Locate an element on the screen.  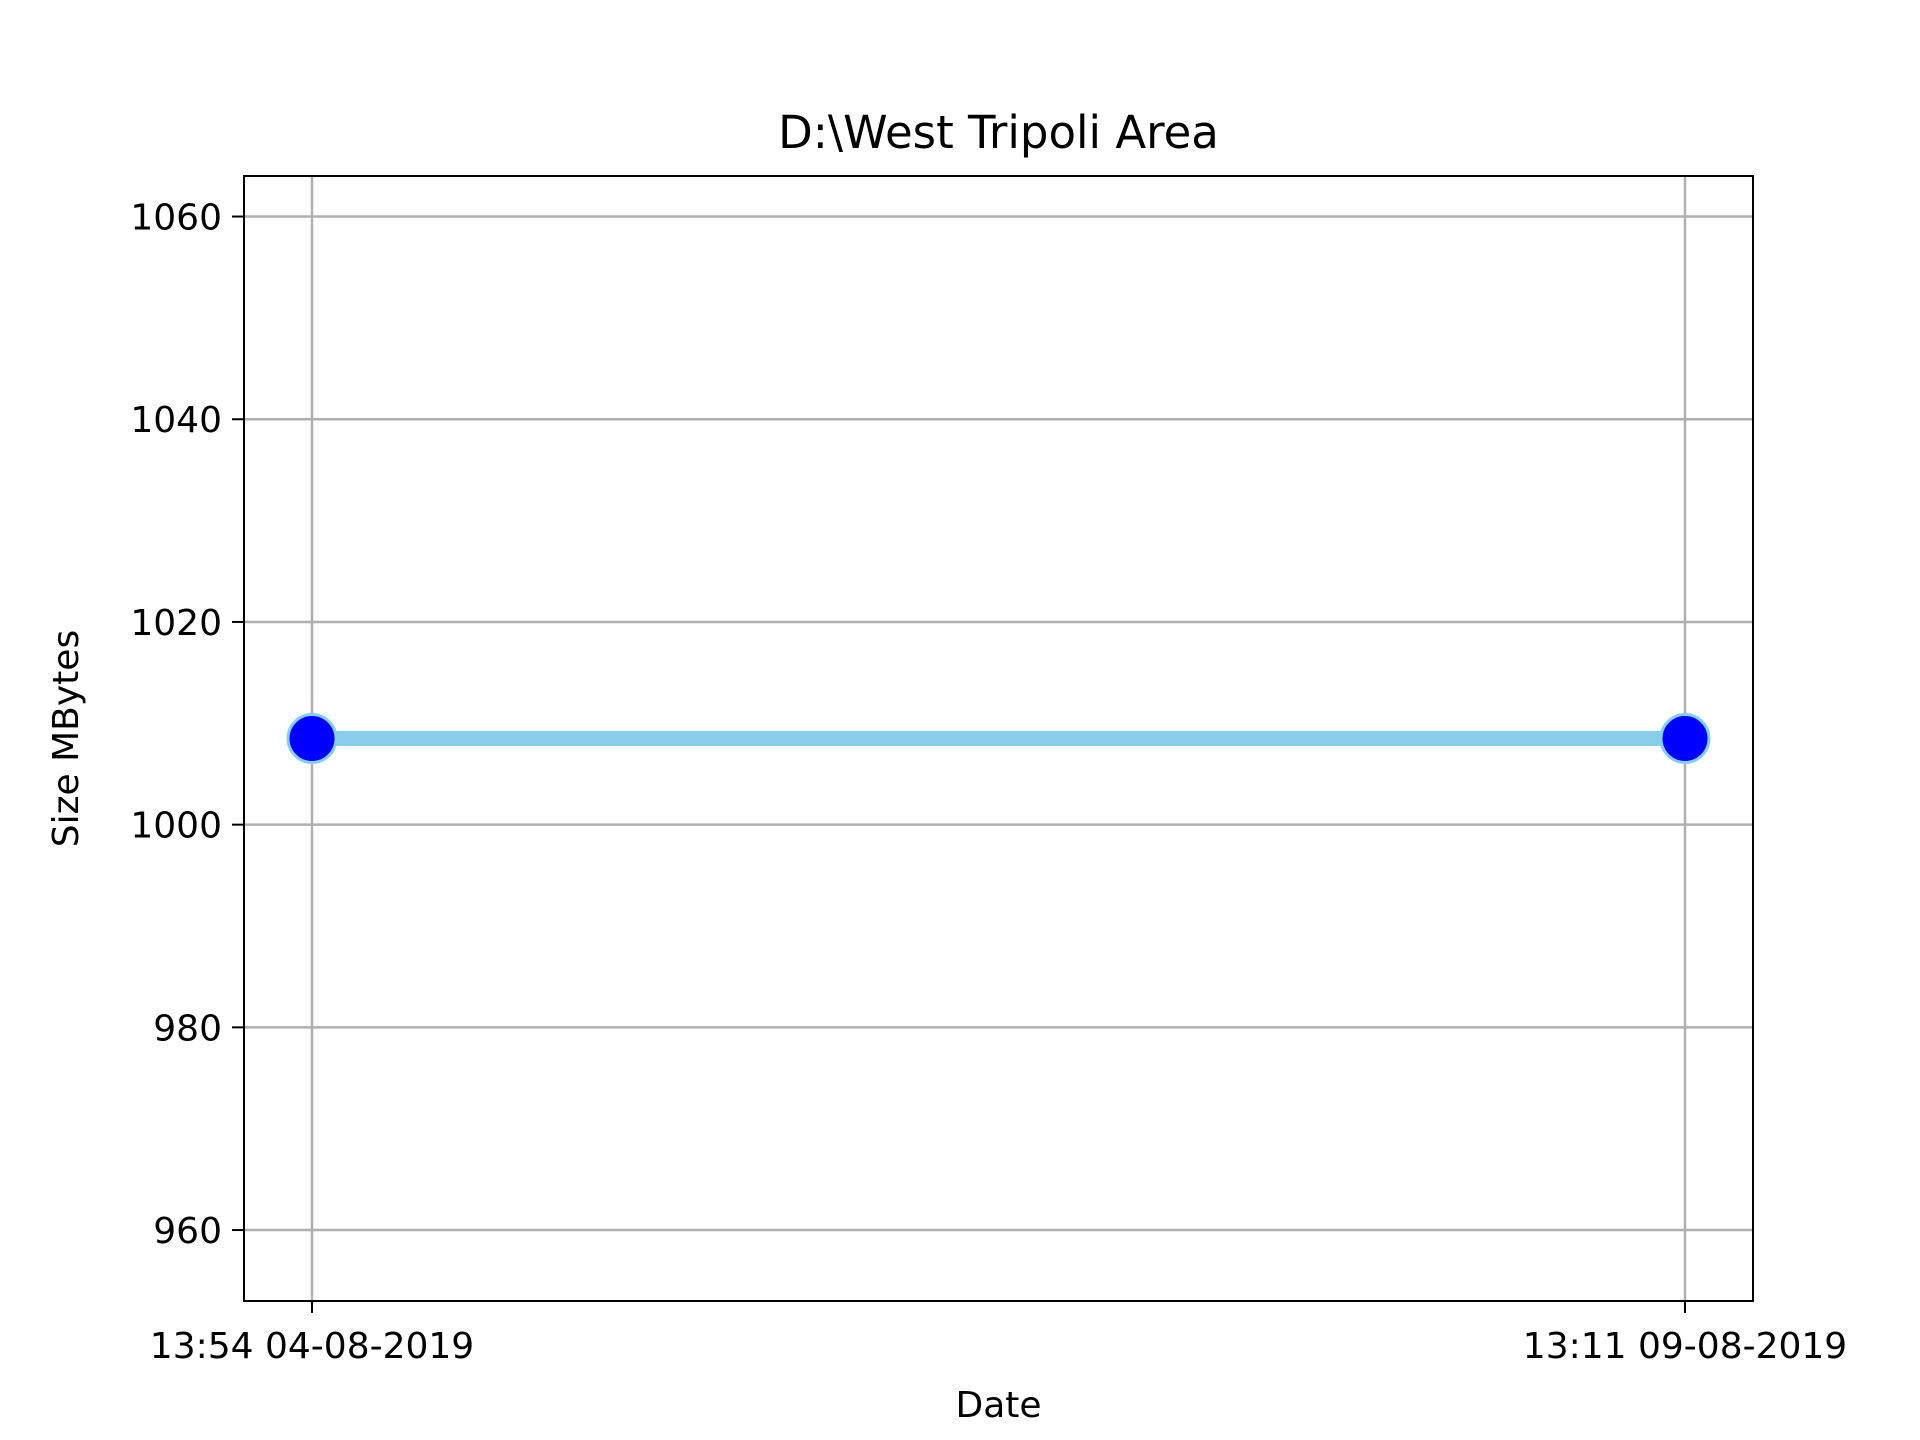
y-tick-label: 1020 is located at coordinates (176, 623).